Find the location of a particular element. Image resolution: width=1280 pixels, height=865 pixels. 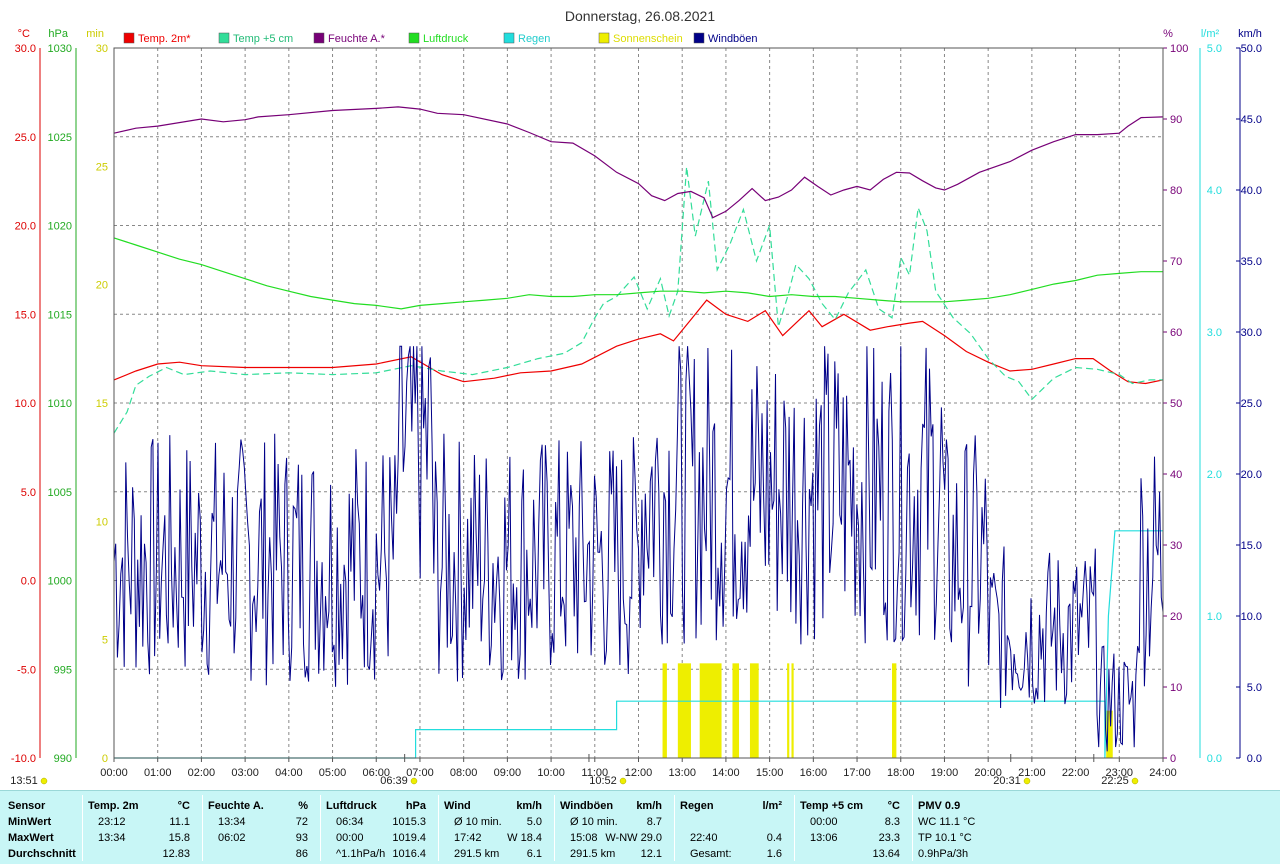

stats-cell-value: 72 is located at coordinates (301, 822).